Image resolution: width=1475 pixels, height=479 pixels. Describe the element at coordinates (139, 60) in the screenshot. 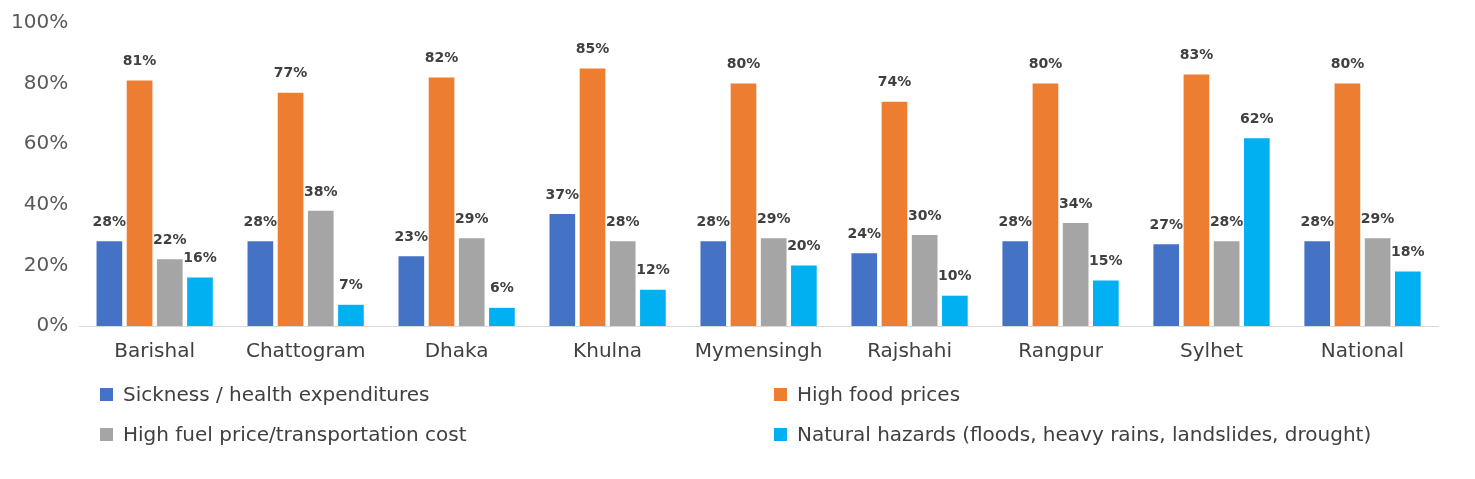

I see `data-label: 81%` at that location.